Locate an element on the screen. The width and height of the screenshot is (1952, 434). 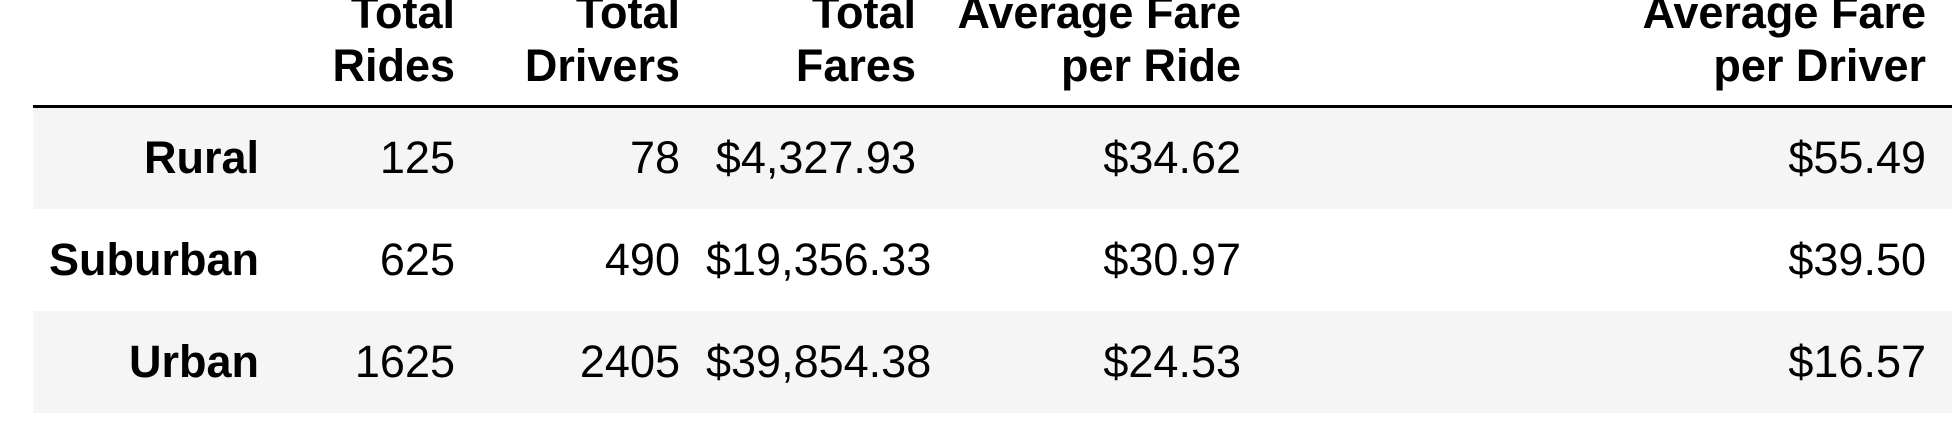
cell-total-fares: $19,356.33 is located at coordinates (819, 259).